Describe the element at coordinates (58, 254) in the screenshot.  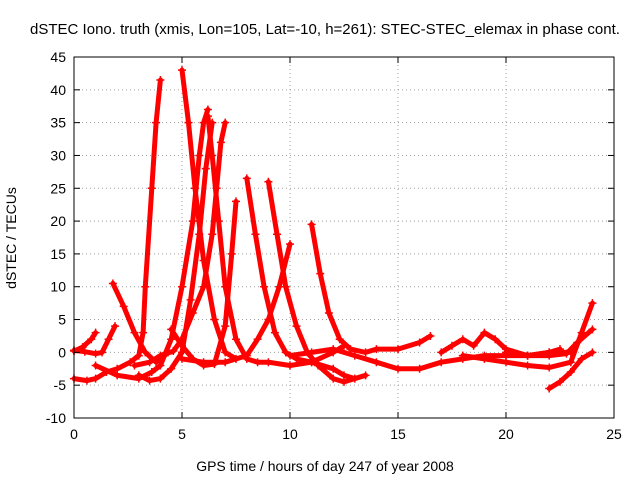
I see `y-tick-label: 15` at that location.